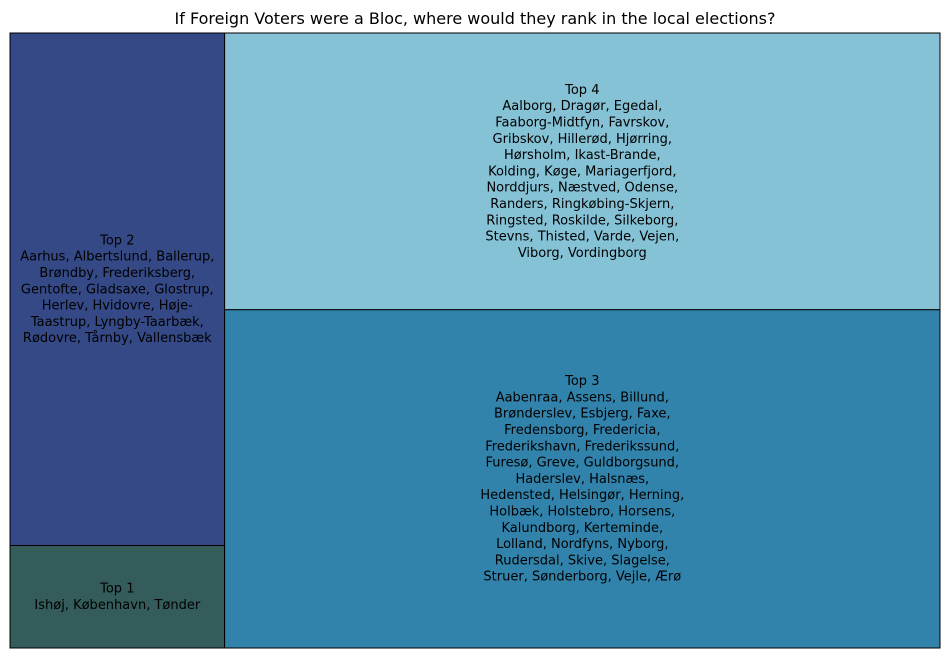  I want to click on tile-municipalities-line: Gribskov, Hillerød, Hjørring,, so click(583, 138).